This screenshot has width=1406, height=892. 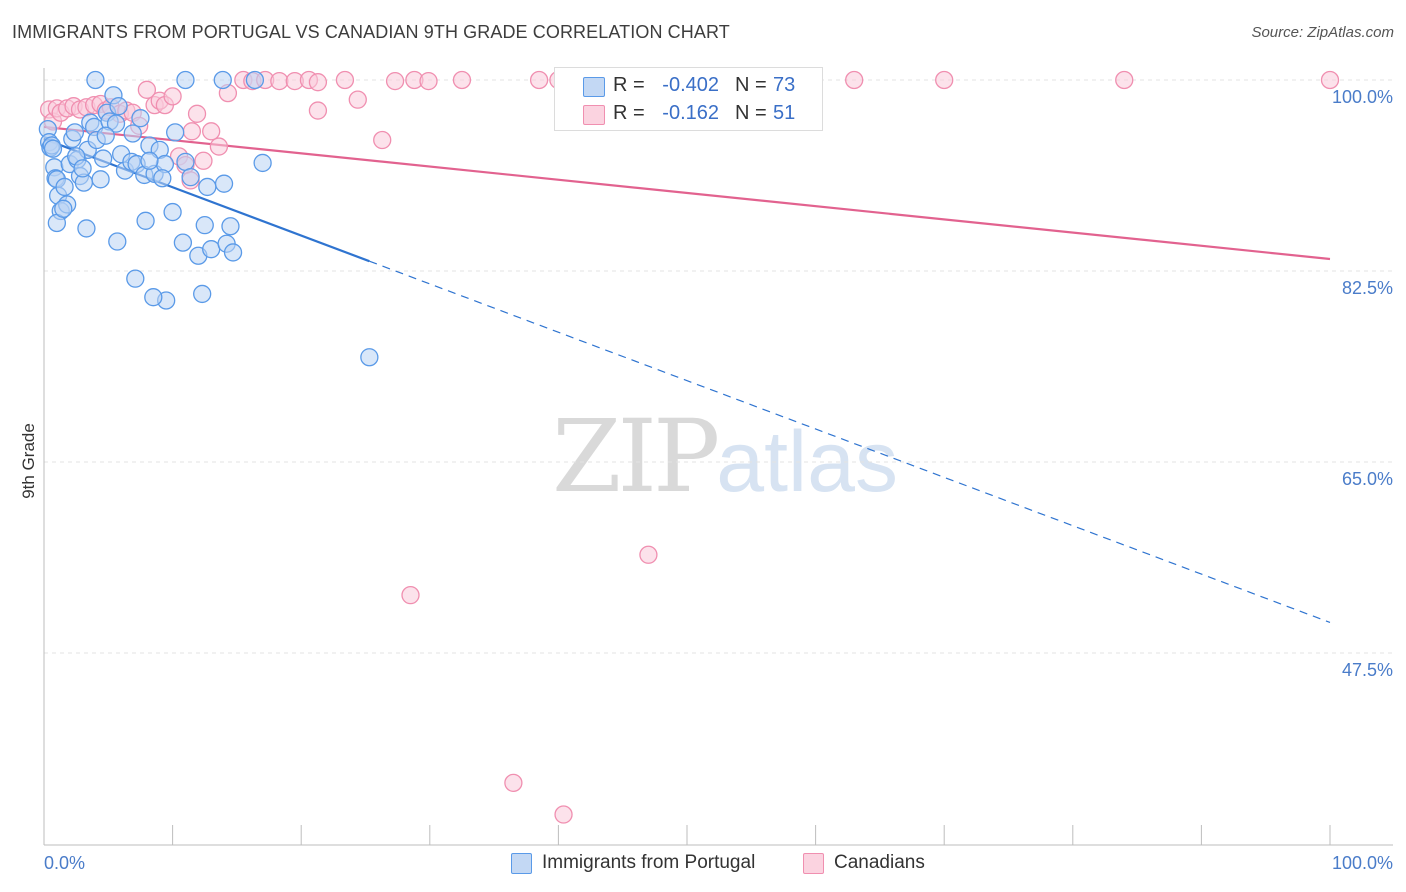 I want to click on legend-swatch-portugal, so click(x=521, y=863).